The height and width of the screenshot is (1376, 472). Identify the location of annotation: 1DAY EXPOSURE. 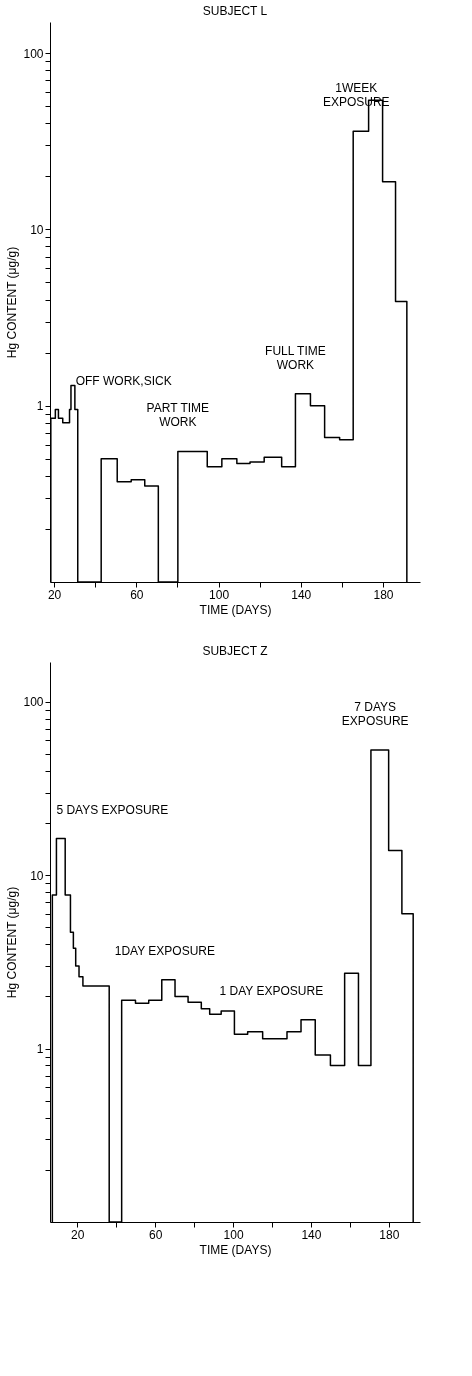
(165, 950).